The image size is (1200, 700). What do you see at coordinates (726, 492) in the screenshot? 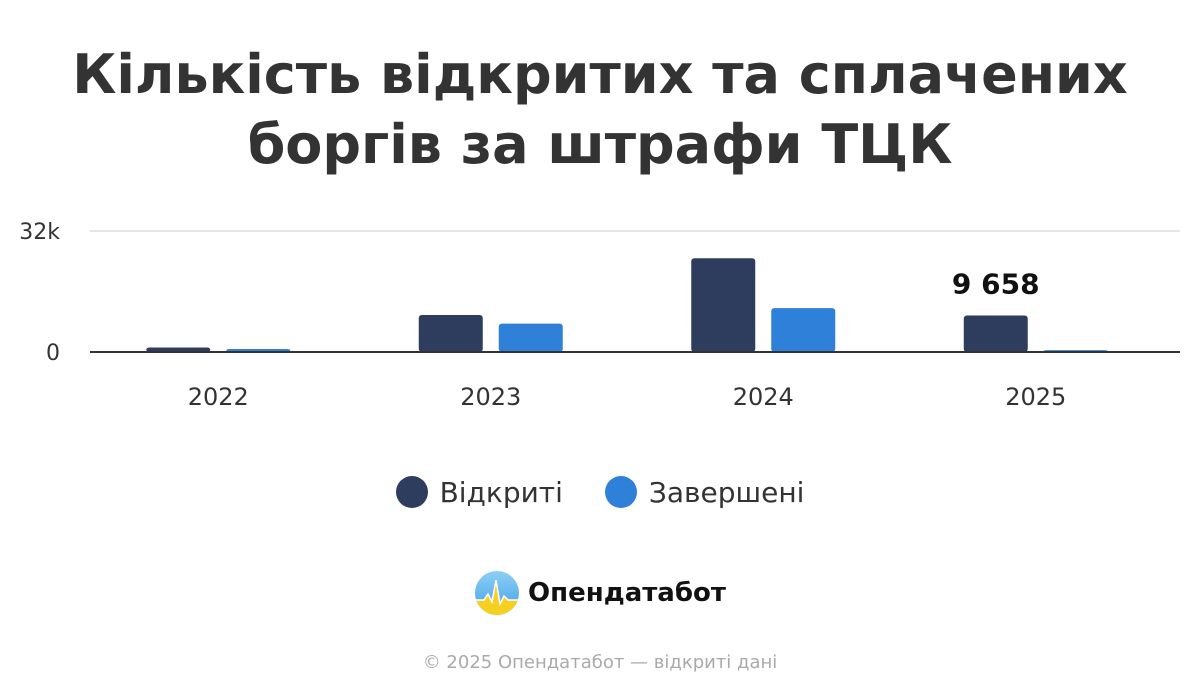
I see `legend-label-completed: Завершені` at bounding box center [726, 492].